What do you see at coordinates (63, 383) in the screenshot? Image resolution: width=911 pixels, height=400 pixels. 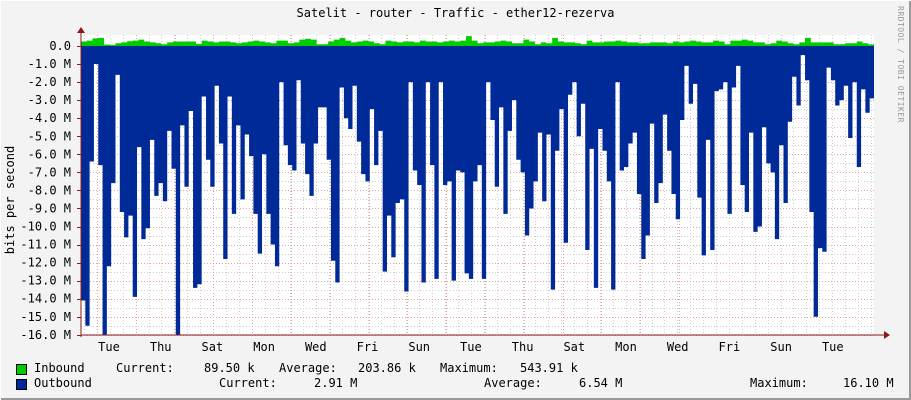 I see `legend-outbound-label: Outbound` at bounding box center [63, 383].